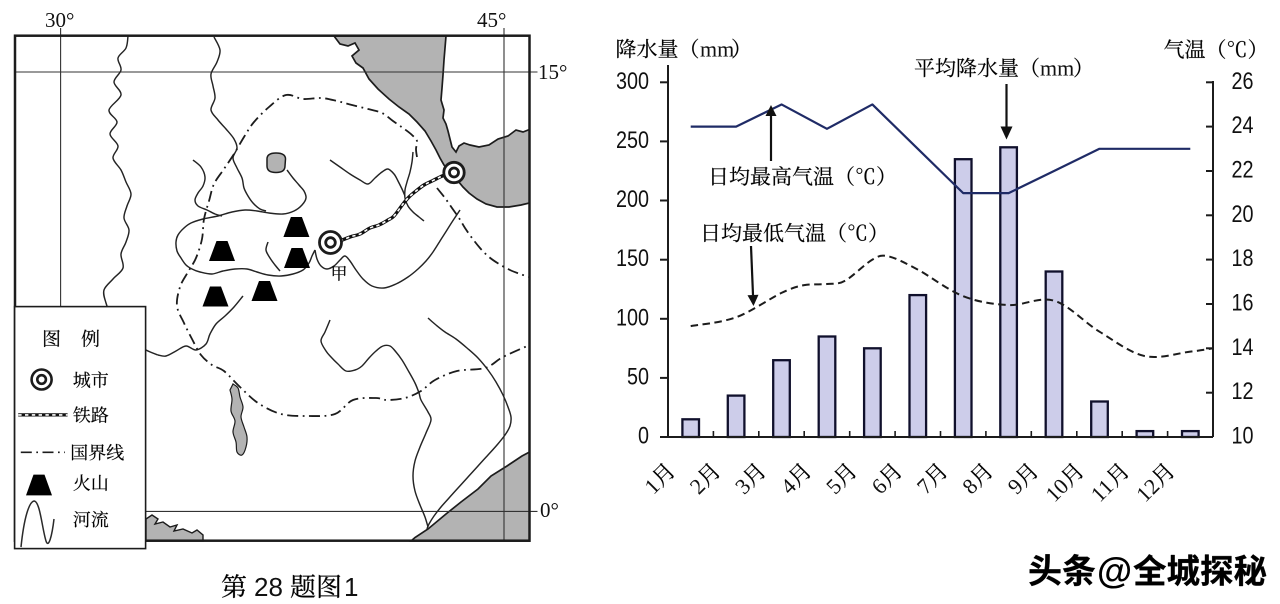  I want to click on svg-text: 22, so click(1243, 170).